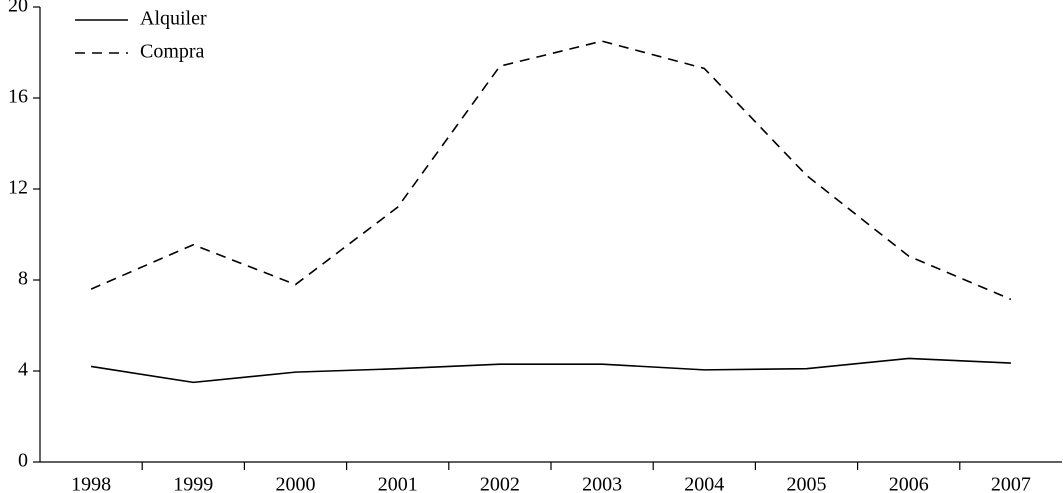 The height and width of the screenshot is (493, 1063). Describe the element at coordinates (1011, 483) in the screenshot. I see `x-tick-label: 2007` at that location.